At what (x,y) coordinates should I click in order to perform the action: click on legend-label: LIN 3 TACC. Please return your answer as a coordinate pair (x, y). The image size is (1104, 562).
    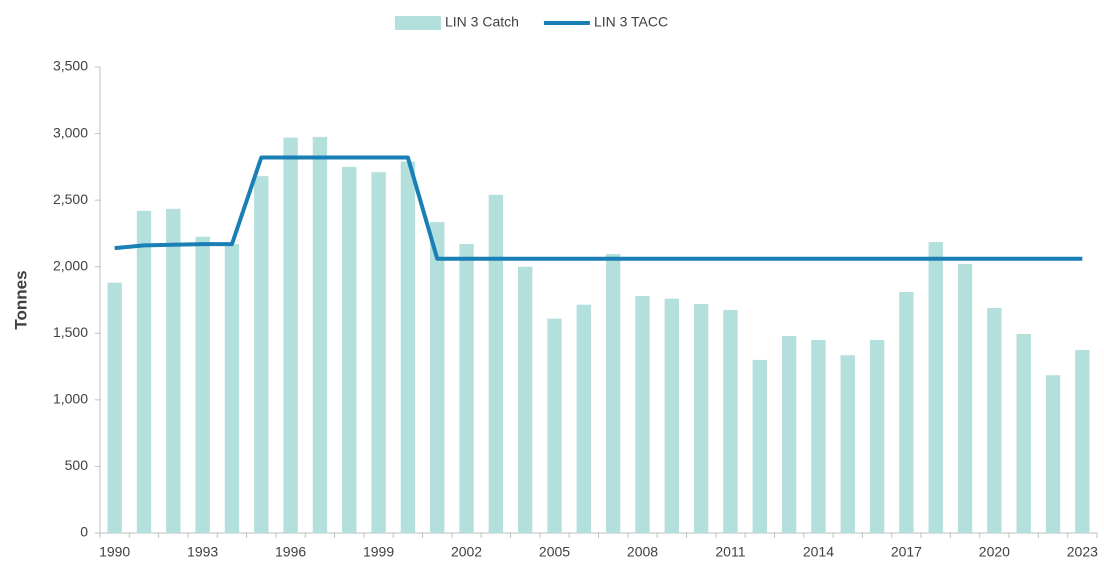
    Looking at the image, I should click on (631, 22).